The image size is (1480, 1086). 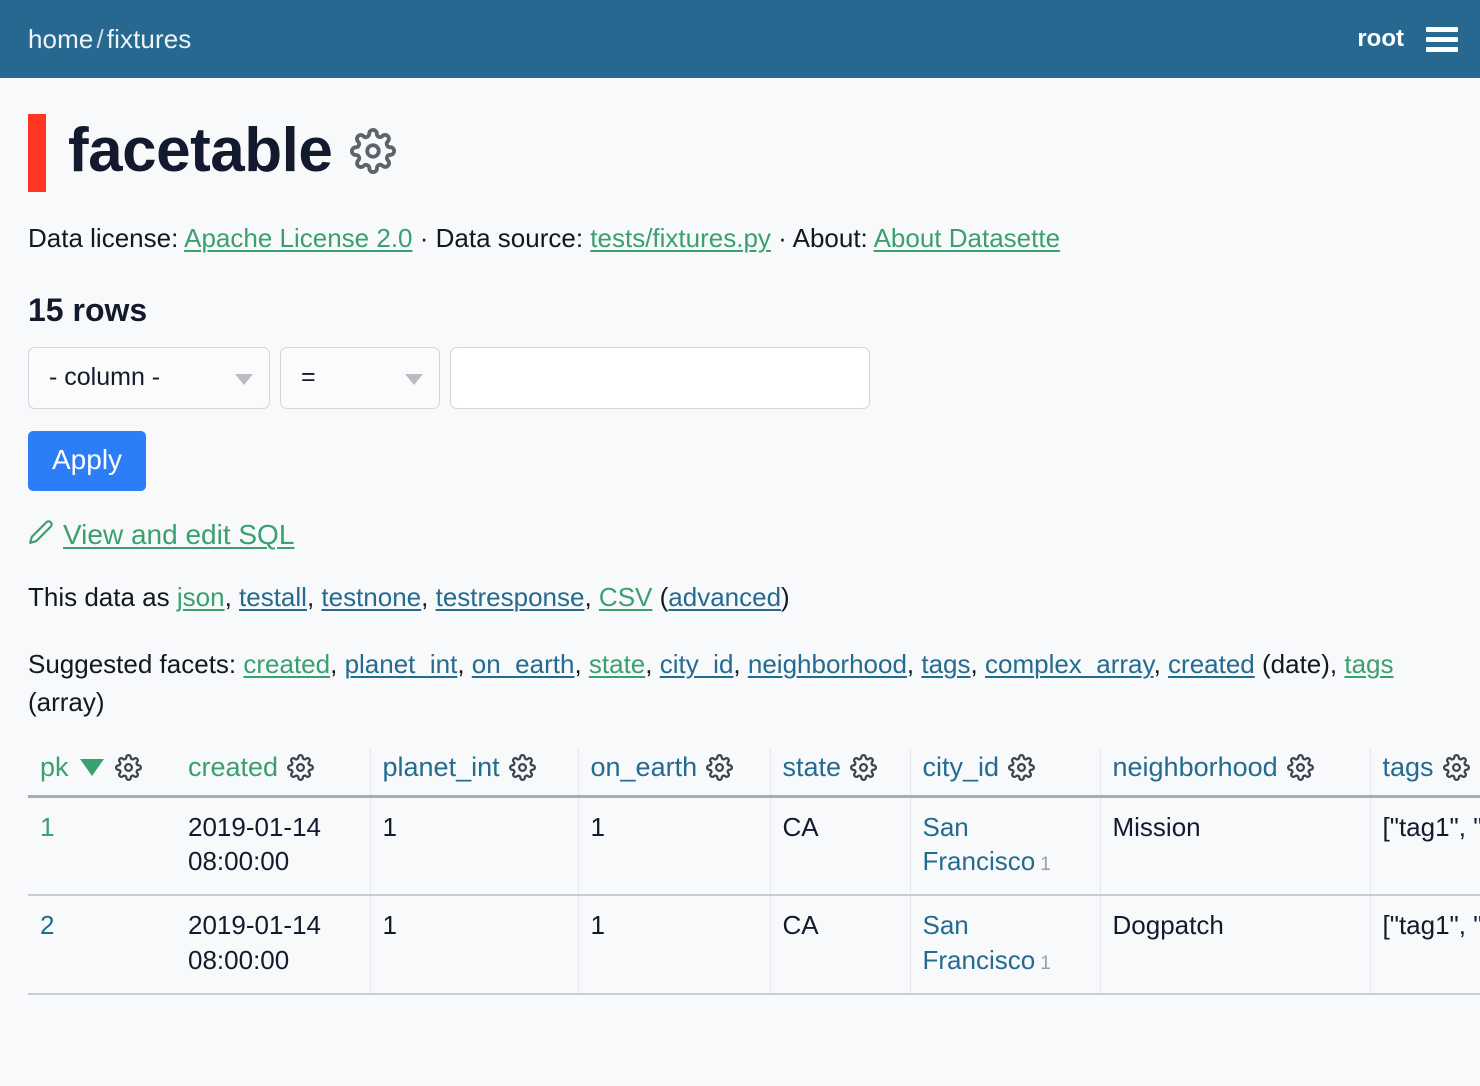 I want to click on facet-link-city-id: city_id, so click(x=696, y=663).